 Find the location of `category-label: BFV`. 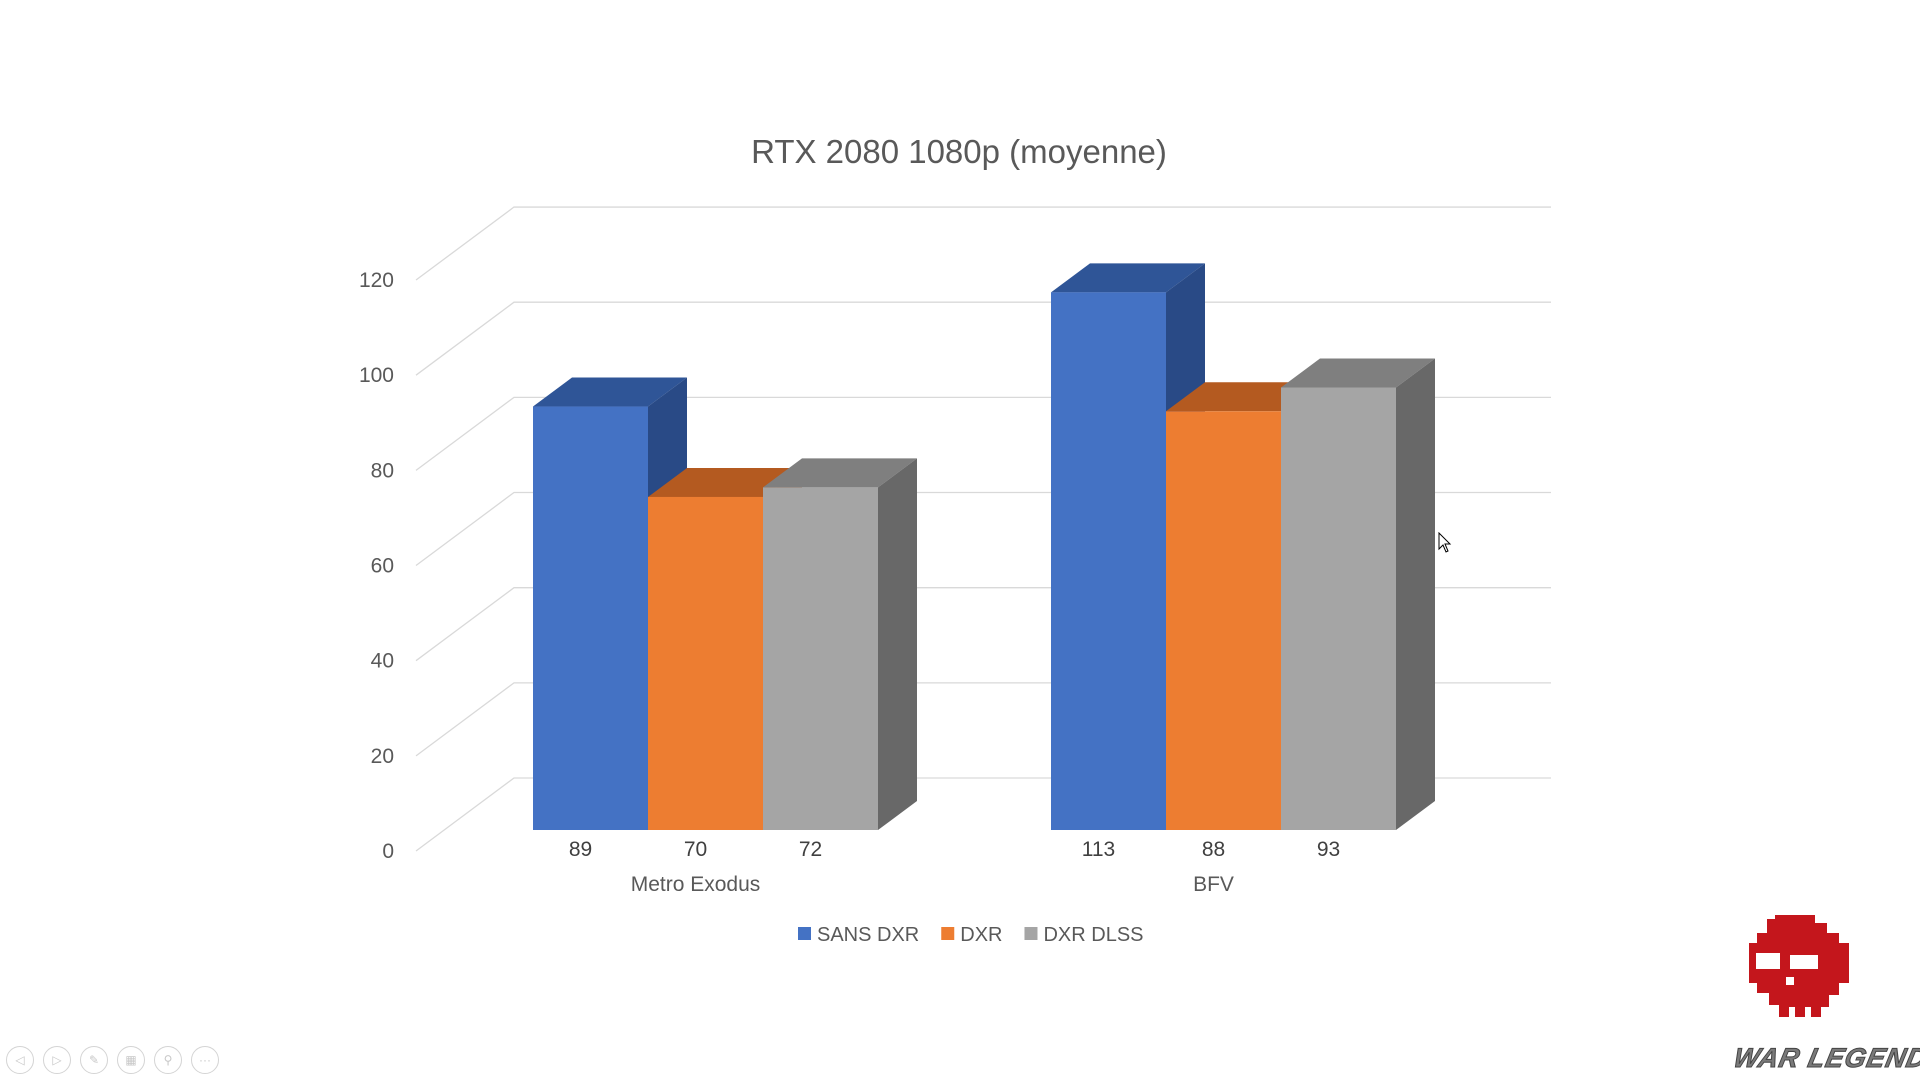

category-label: BFV is located at coordinates (1213, 884).